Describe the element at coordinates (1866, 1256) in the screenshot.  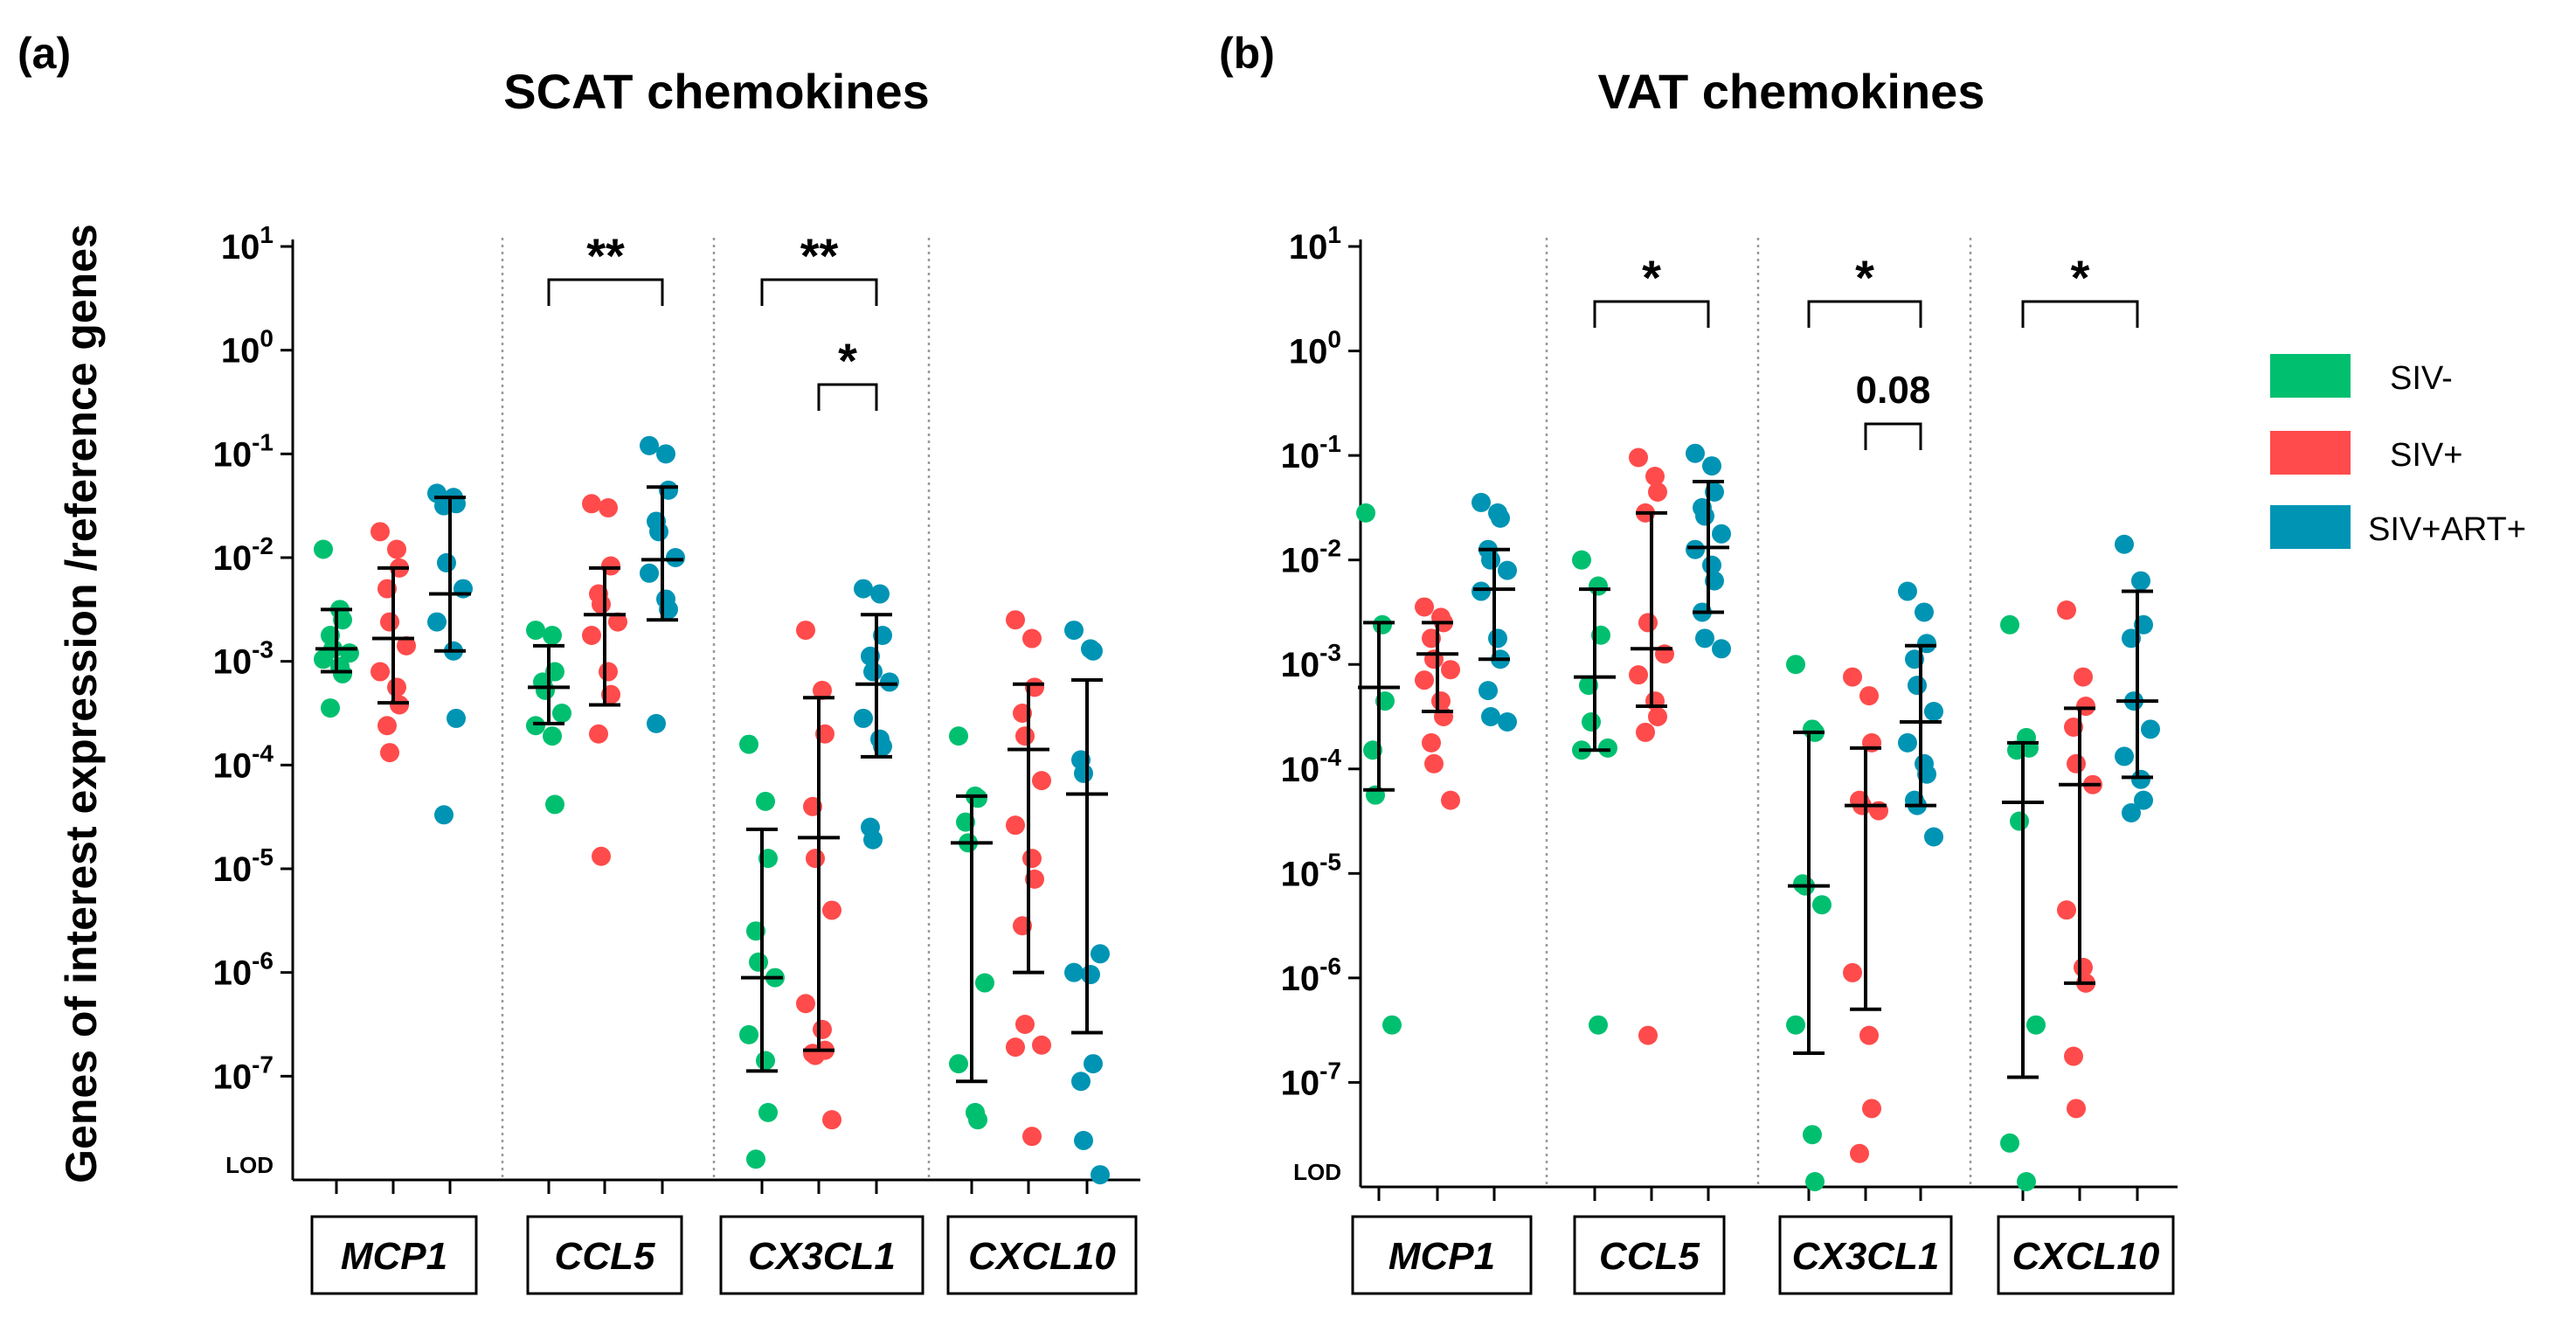
I see `gene-label-b-2: CX3CL1` at that location.